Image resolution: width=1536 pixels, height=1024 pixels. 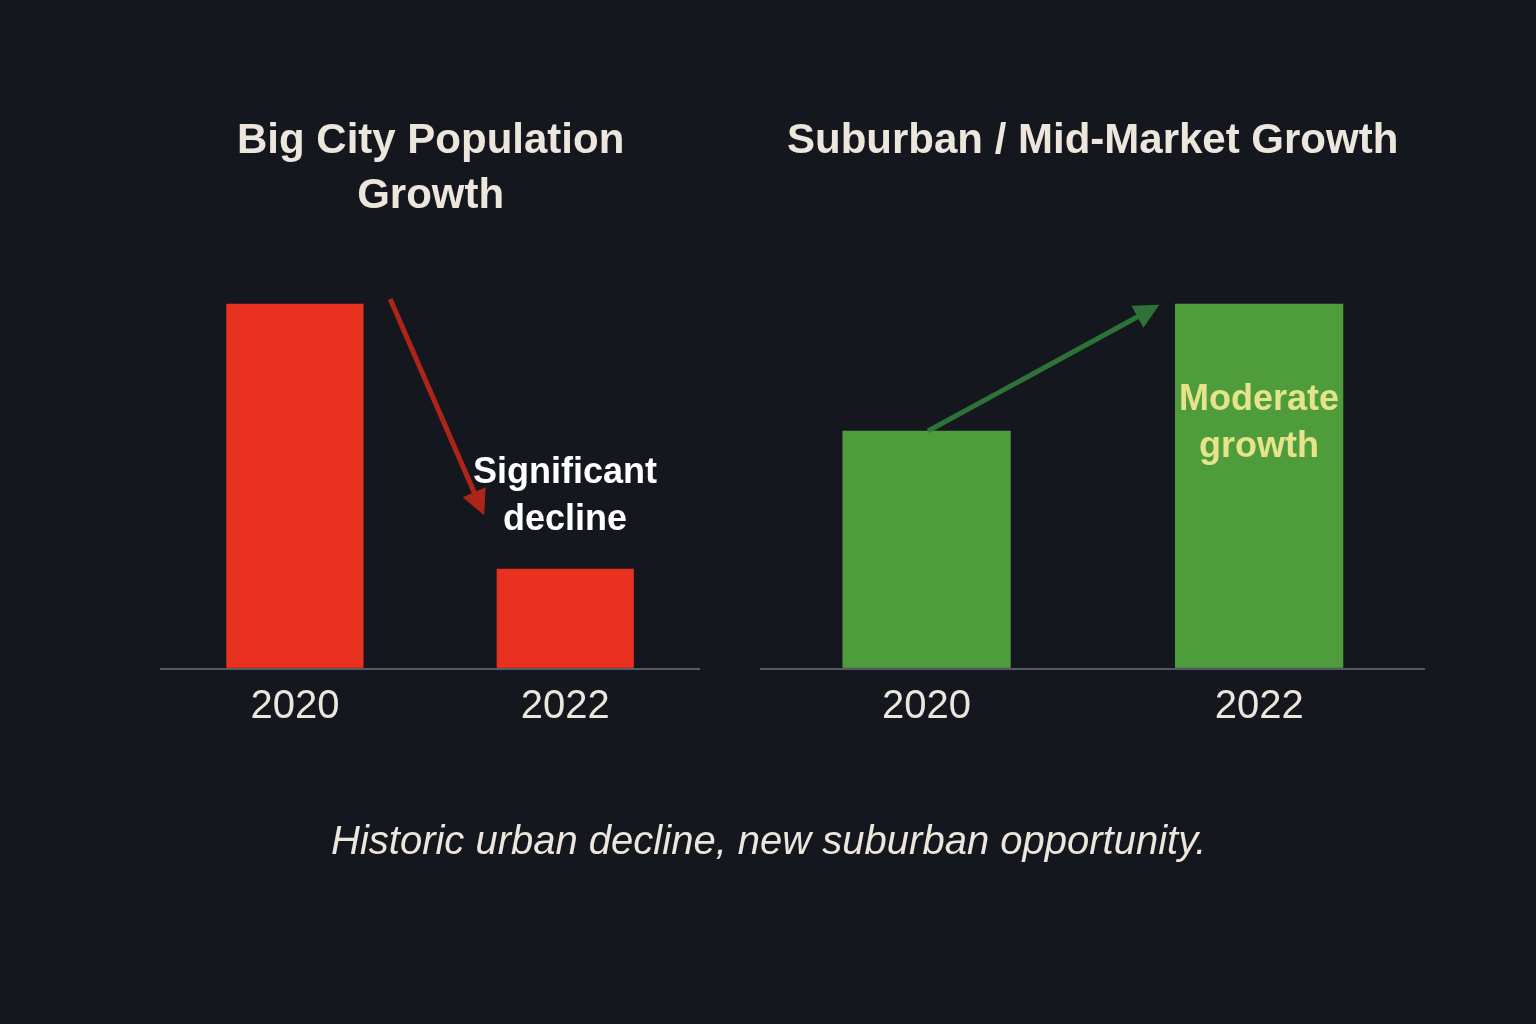 I want to click on text: Historic urban decline, new suburban opportunity., so click(x=769, y=840).